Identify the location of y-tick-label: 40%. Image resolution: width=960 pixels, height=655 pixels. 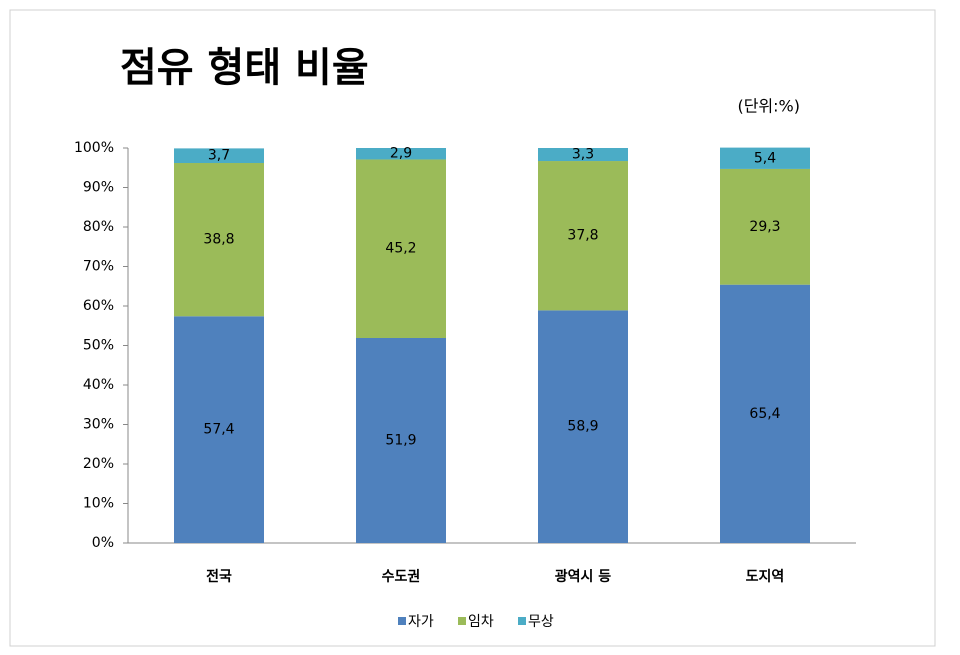
(98, 385).